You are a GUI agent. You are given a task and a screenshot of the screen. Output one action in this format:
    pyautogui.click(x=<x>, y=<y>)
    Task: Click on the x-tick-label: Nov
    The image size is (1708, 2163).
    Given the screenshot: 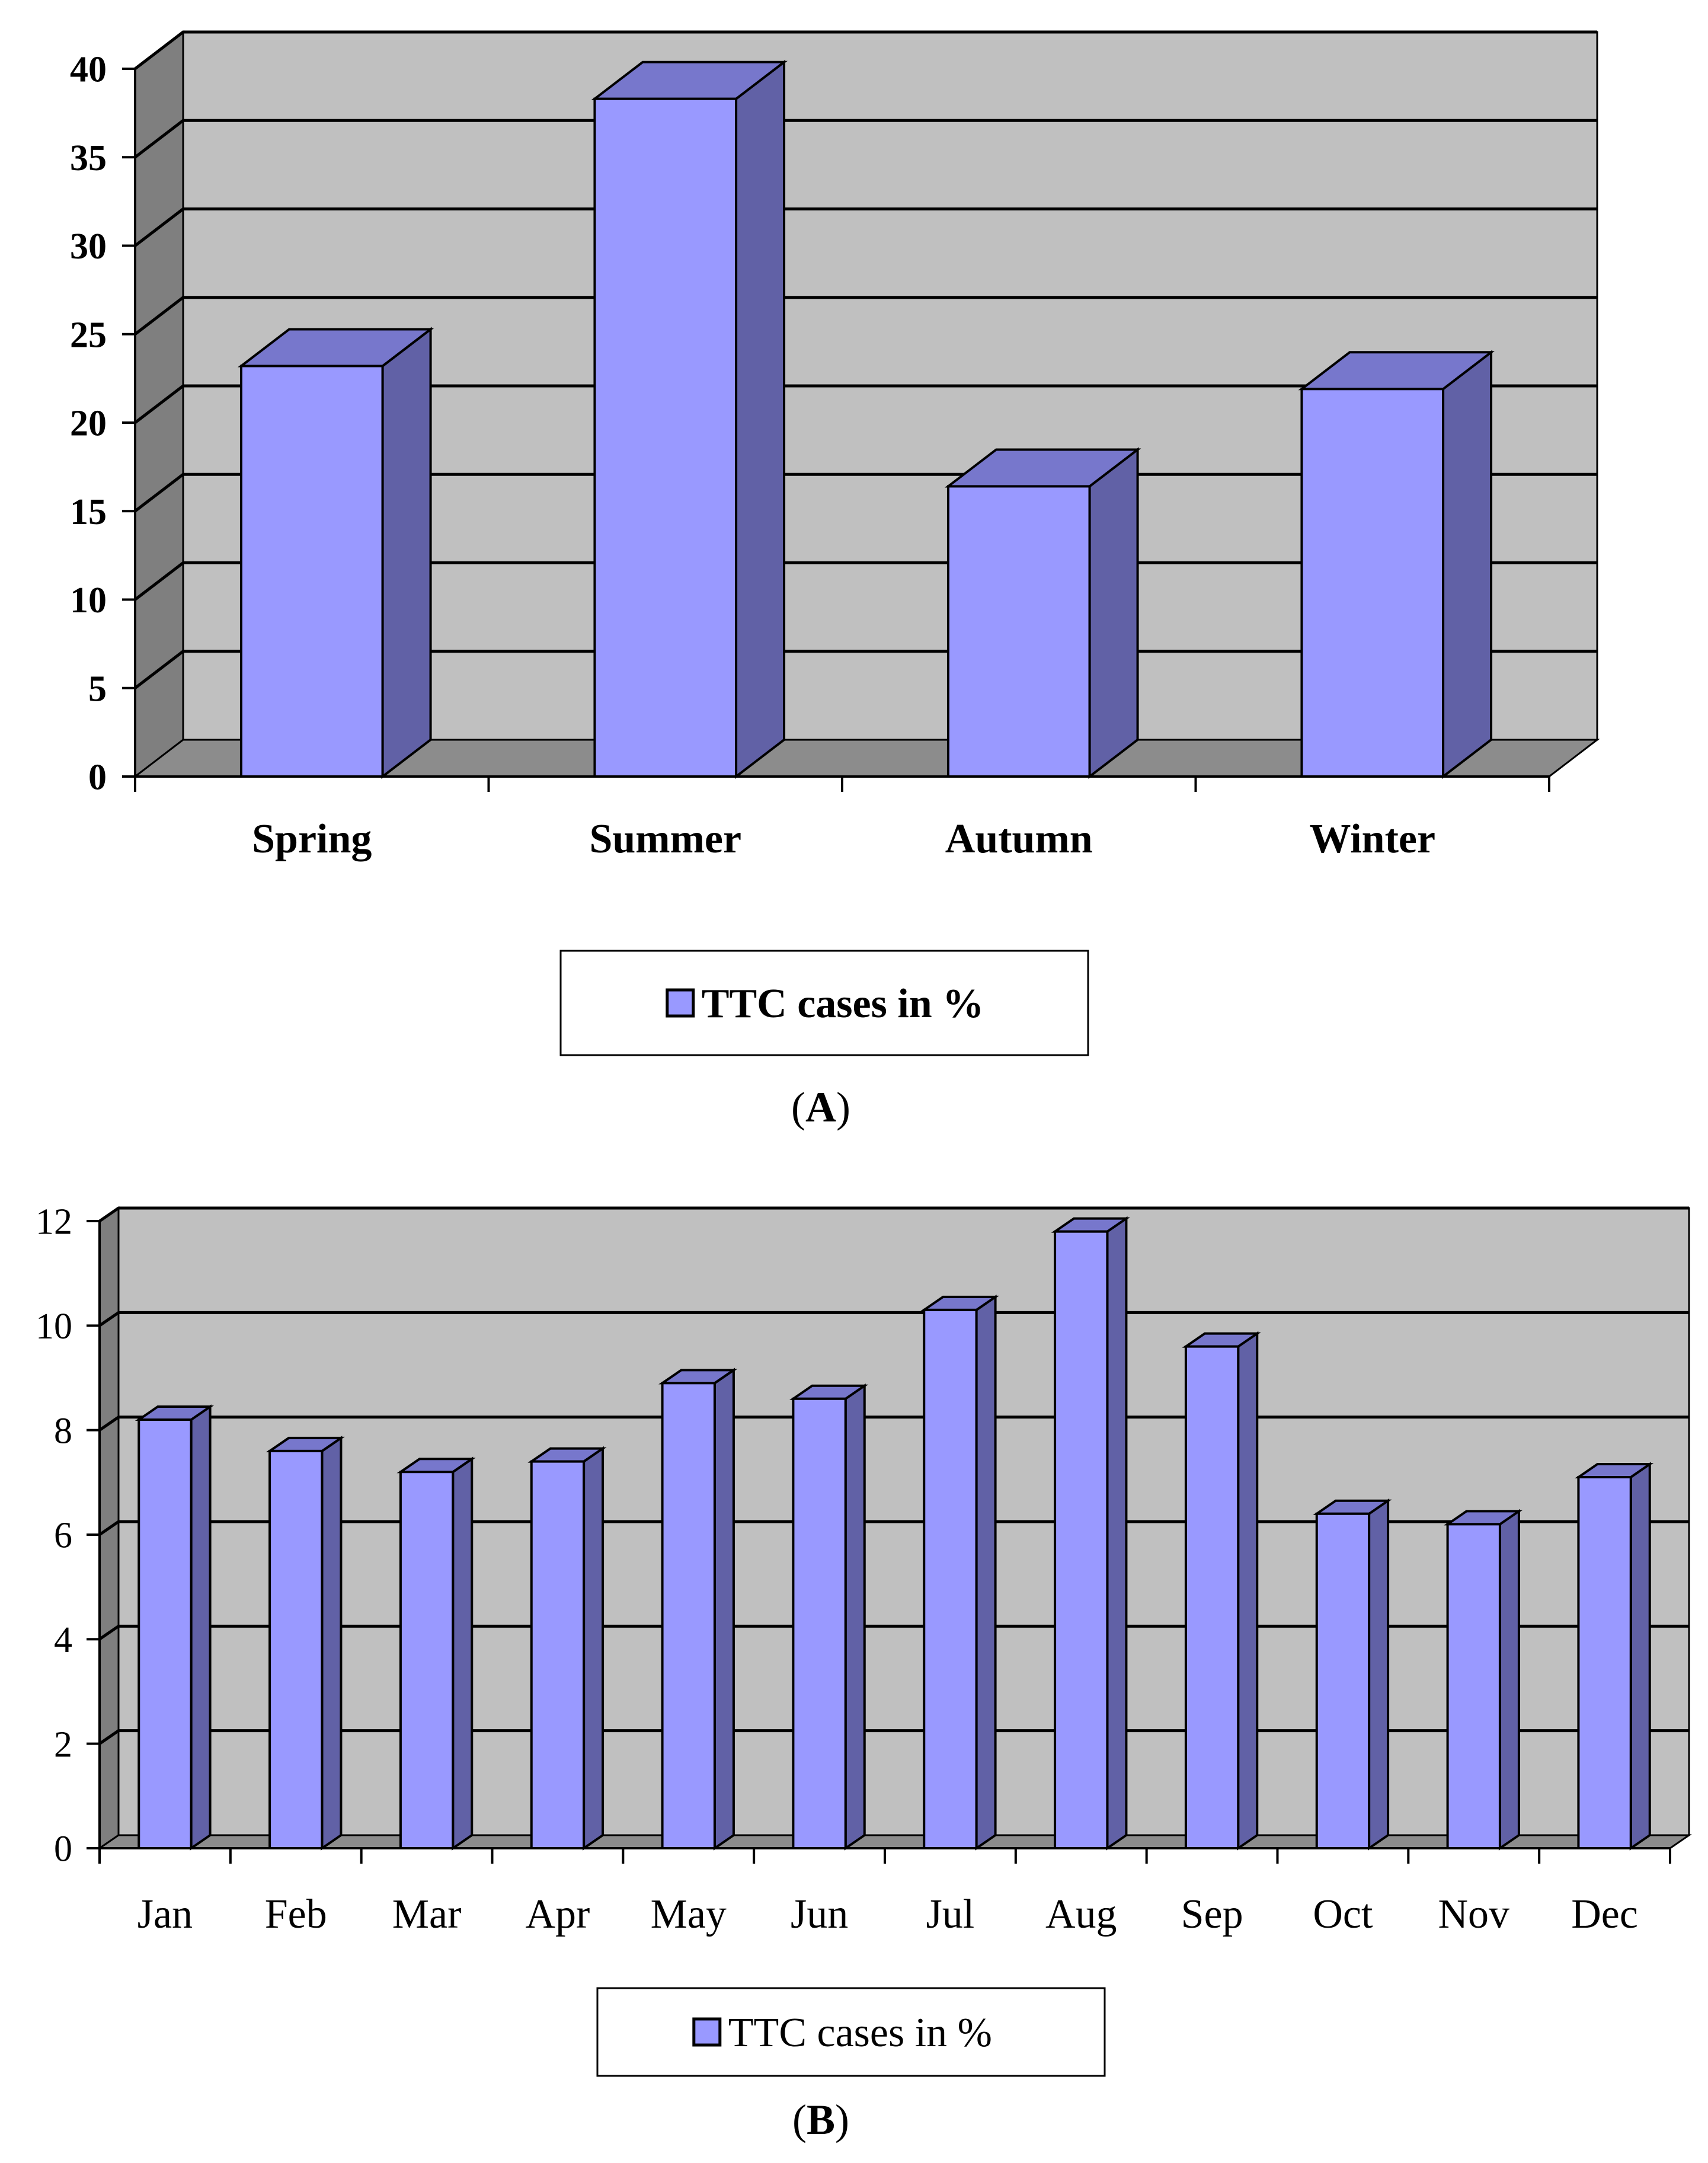 What is the action you would take?
    pyautogui.click(x=1473, y=1914)
    